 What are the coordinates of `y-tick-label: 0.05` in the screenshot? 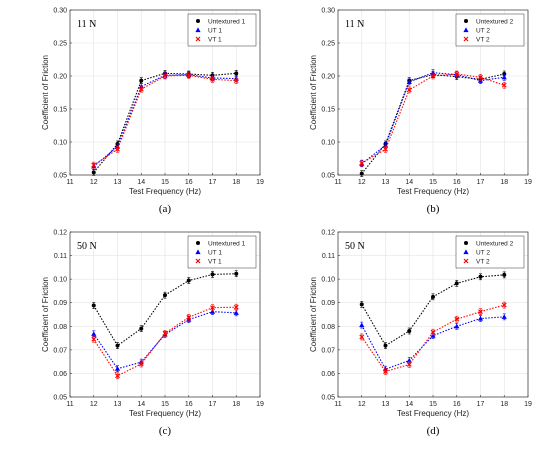 It's located at (60, 398).